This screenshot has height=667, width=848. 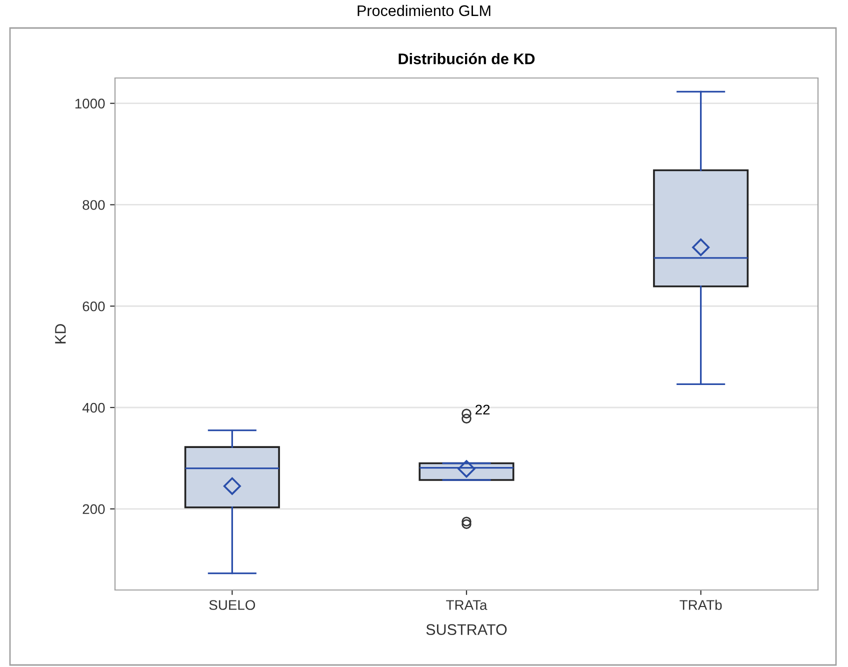 I want to click on y-tick-label: 200, so click(x=93, y=509).